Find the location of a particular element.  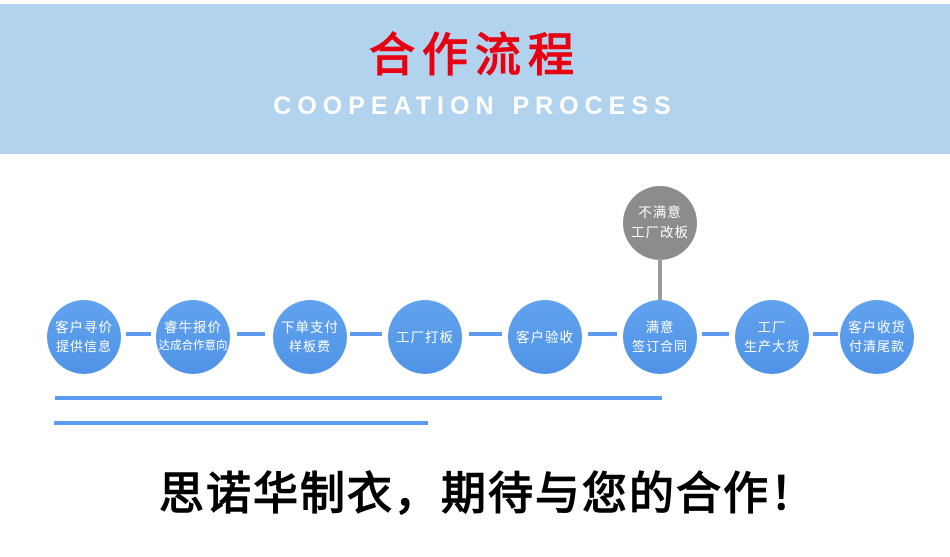

page-subtitle: COOPEATION PROCESS is located at coordinates (475, 106).